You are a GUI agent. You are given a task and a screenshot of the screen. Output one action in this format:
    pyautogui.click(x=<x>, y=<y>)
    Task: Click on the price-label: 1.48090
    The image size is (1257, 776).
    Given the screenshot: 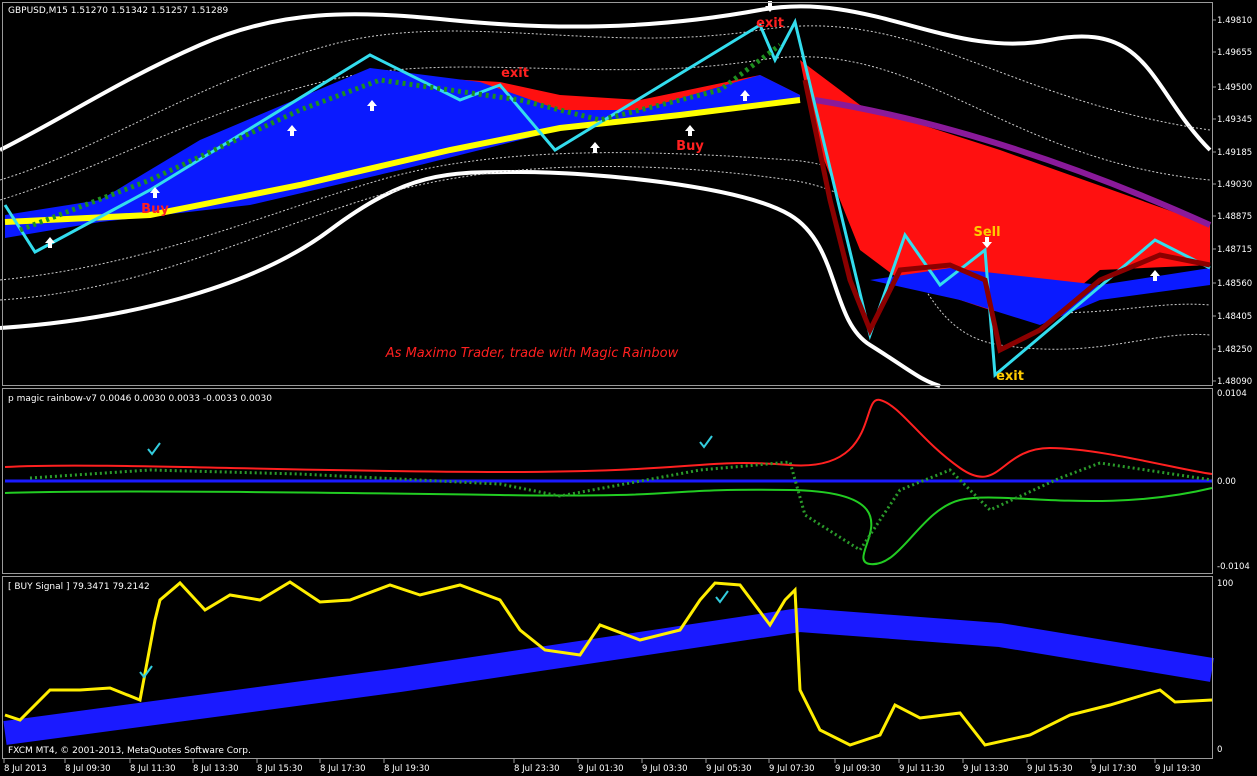 What is the action you would take?
    pyautogui.click(x=1234, y=382)
    